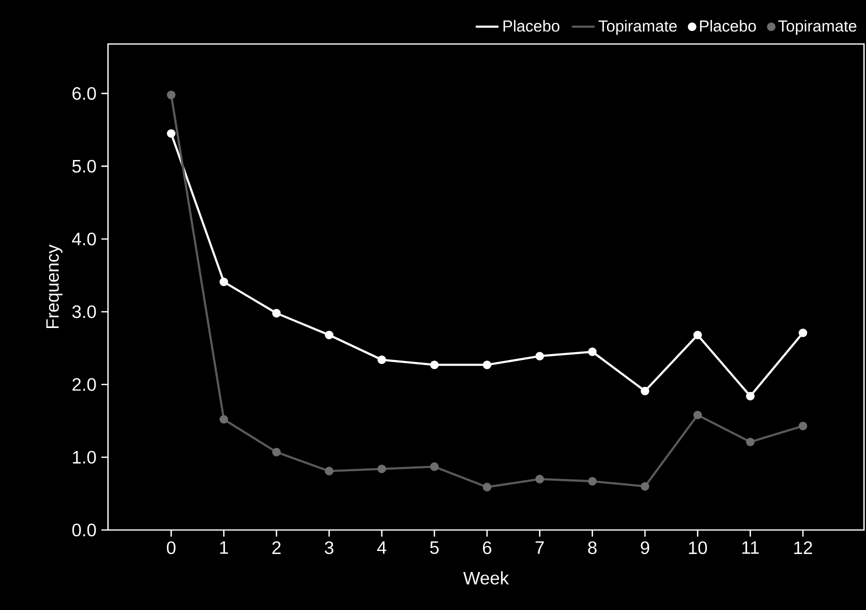 Image resolution: width=866 pixels, height=610 pixels. I want to click on y-tick-label: 4.0, so click(84, 239).